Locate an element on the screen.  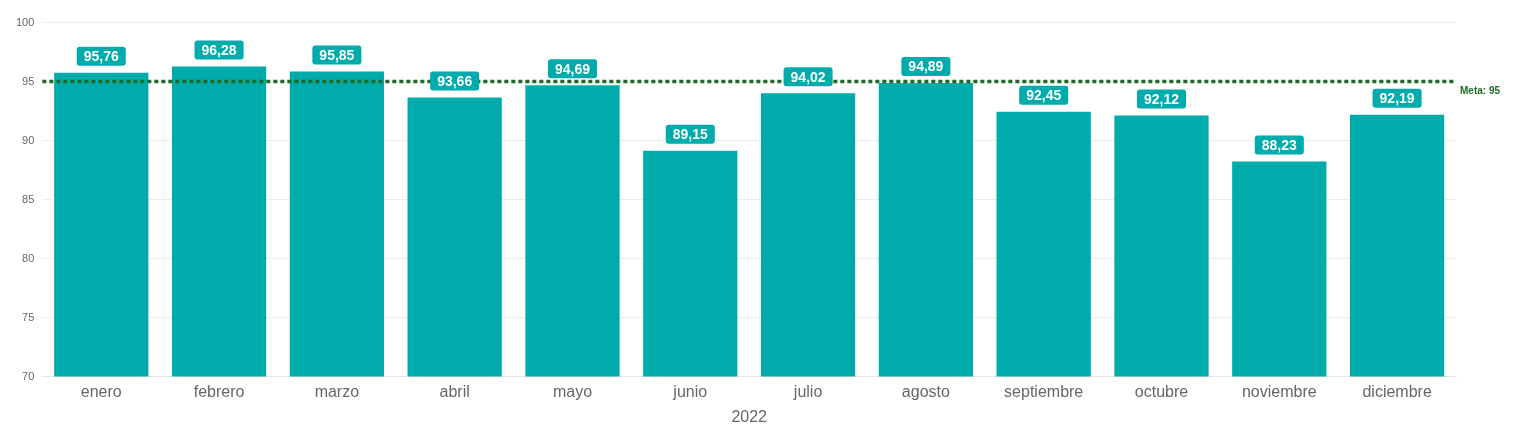
y-tick-label: 90 is located at coordinates (28, 139).